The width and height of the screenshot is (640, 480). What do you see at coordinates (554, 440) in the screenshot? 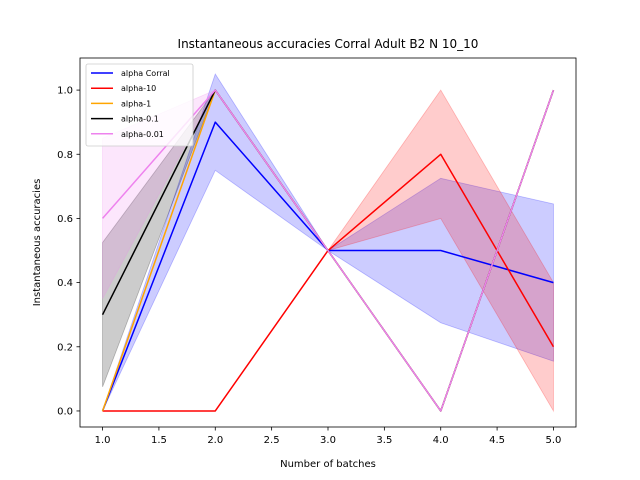
I see `x-tick-label: 5.0` at bounding box center [554, 440].